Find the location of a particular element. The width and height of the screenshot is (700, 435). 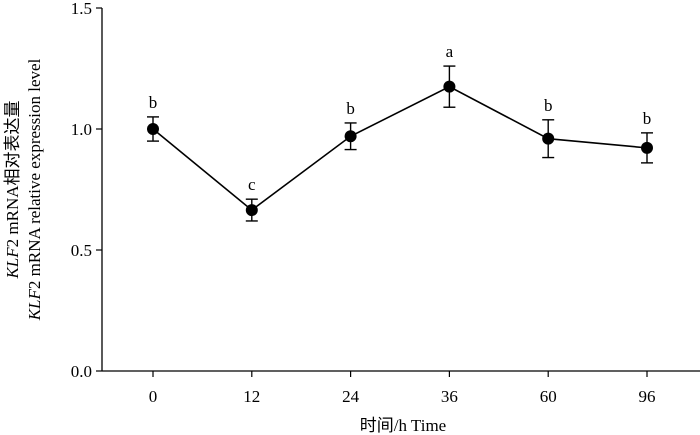

y-axis-title-line2-rest: 2 mRNA relative expression level is located at coordinates (34, 173).